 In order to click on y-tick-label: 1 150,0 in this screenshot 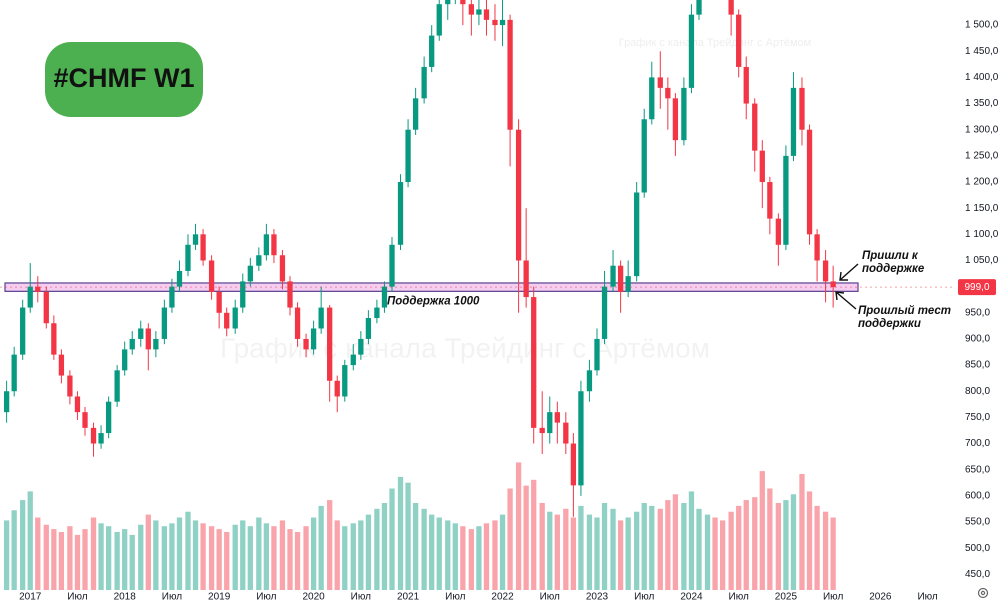, I will do `click(982, 208)`.